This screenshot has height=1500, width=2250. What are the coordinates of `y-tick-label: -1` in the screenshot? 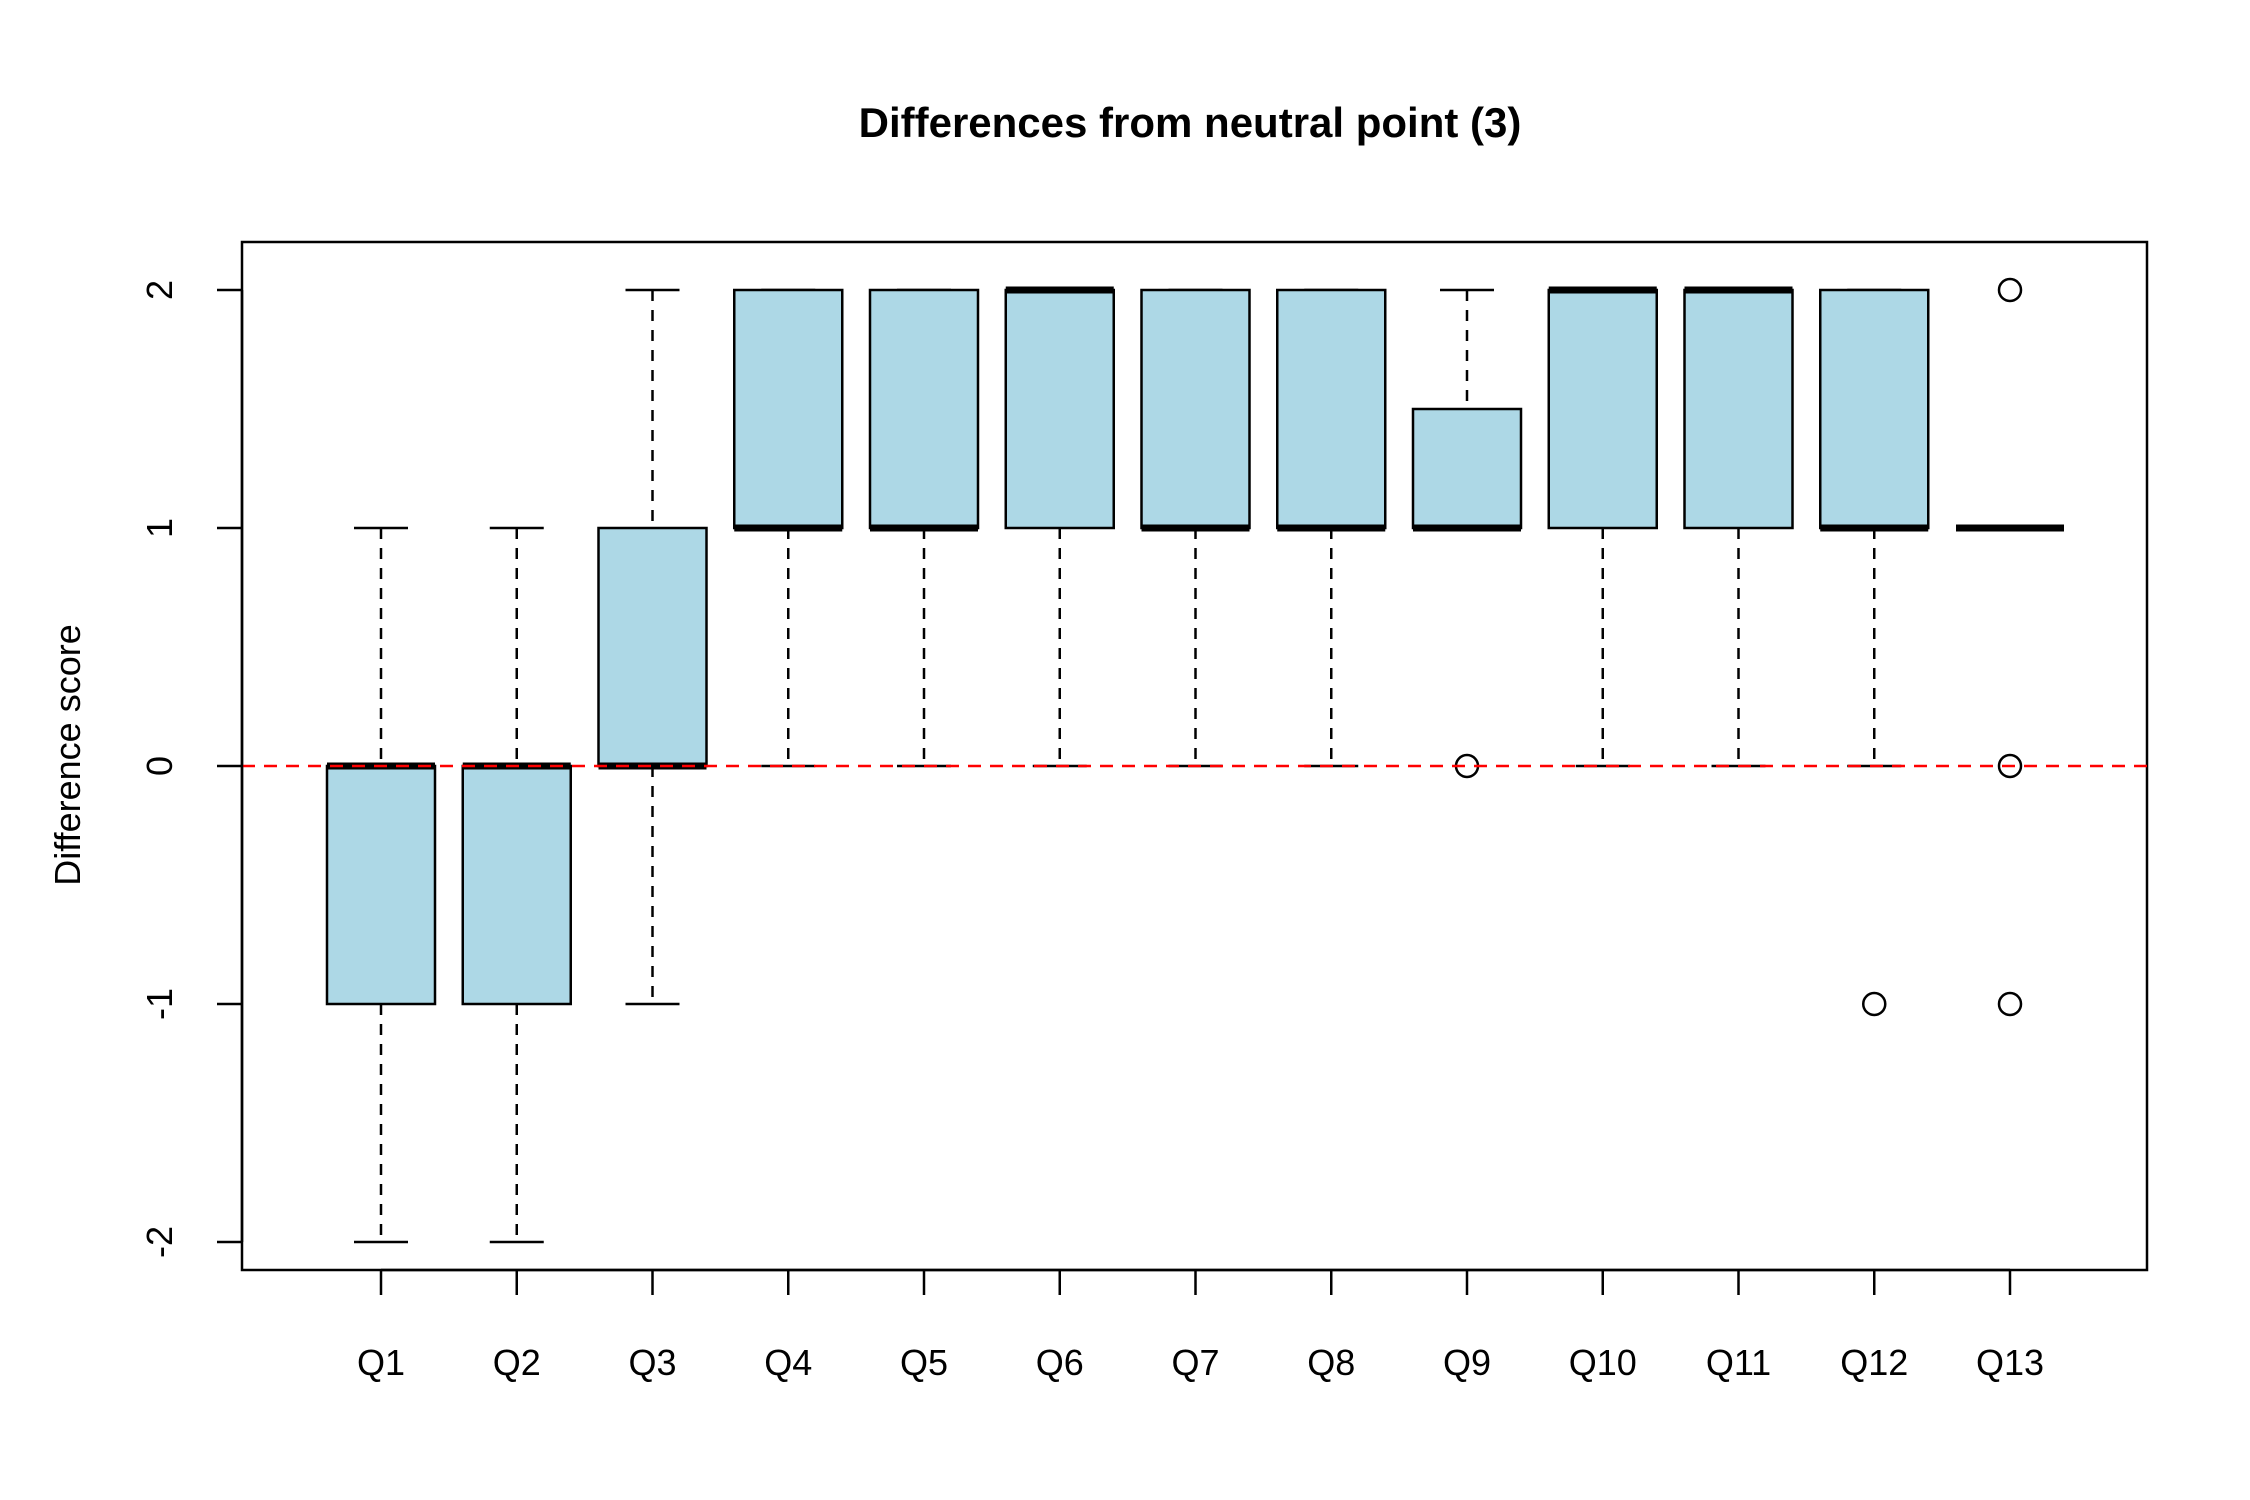 It's located at (159, 1004).